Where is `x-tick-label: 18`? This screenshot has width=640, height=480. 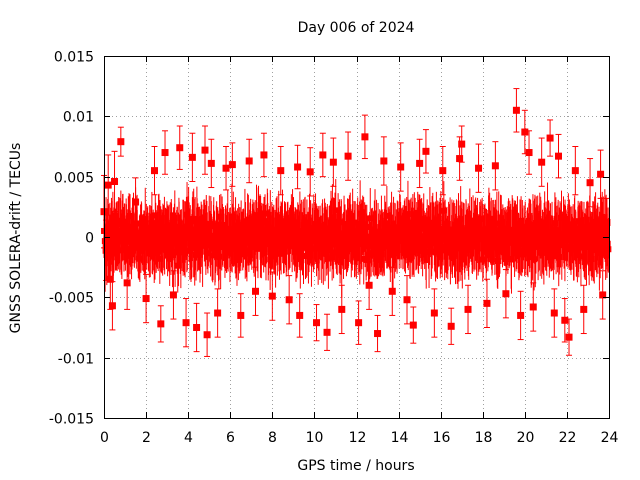 x-tick-label: 18 is located at coordinates (484, 438).